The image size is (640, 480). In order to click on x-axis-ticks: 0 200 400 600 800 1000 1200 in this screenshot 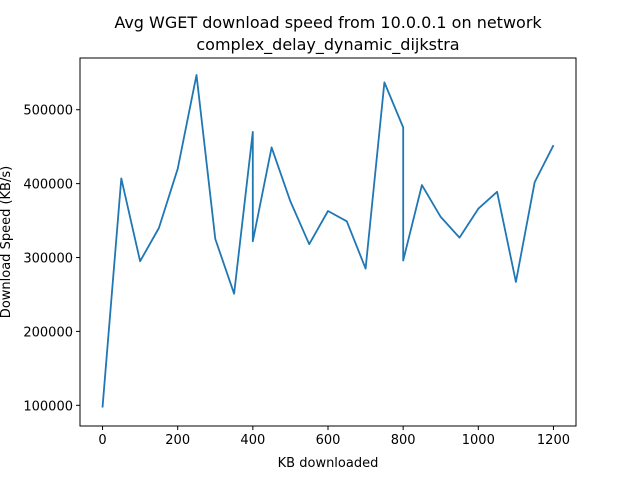, I will do `click(334, 437)`.